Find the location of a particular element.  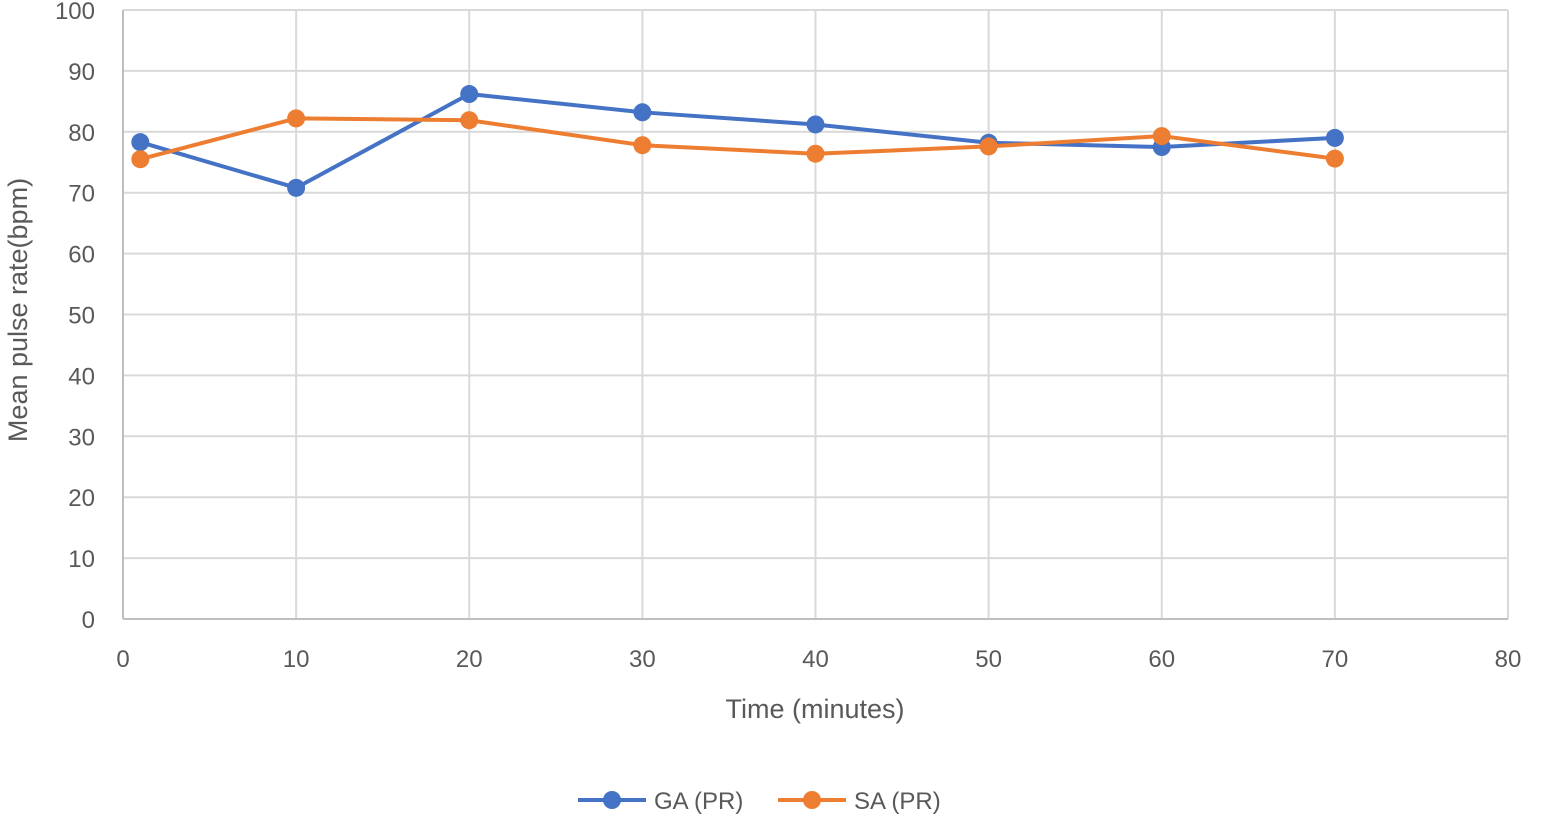

x-tick-label: 30 is located at coordinates (642, 659).